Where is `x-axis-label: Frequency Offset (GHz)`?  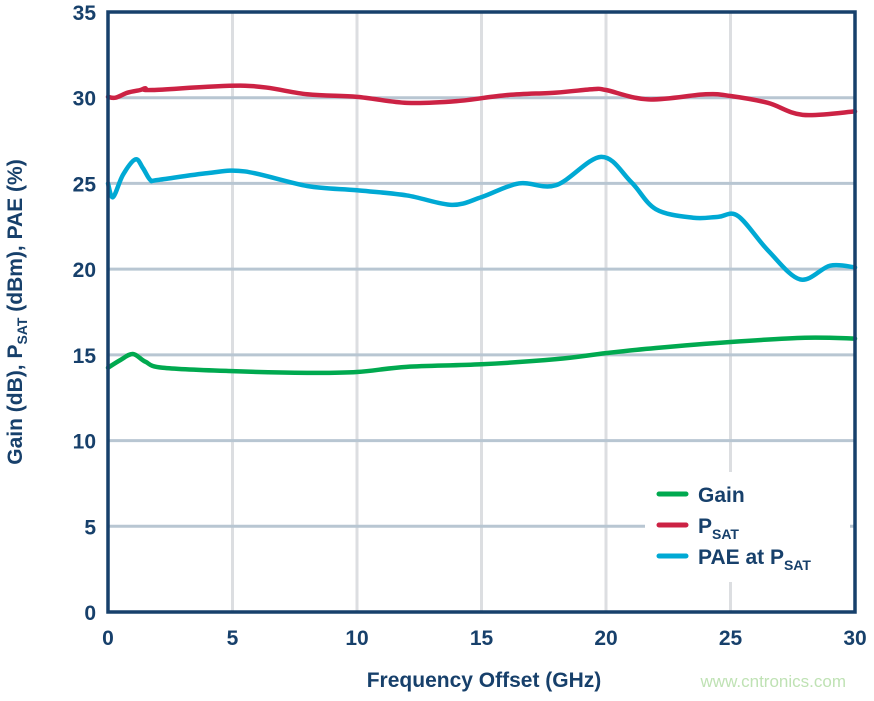 x-axis-label: Frequency Offset (GHz) is located at coordinates (484, 680).